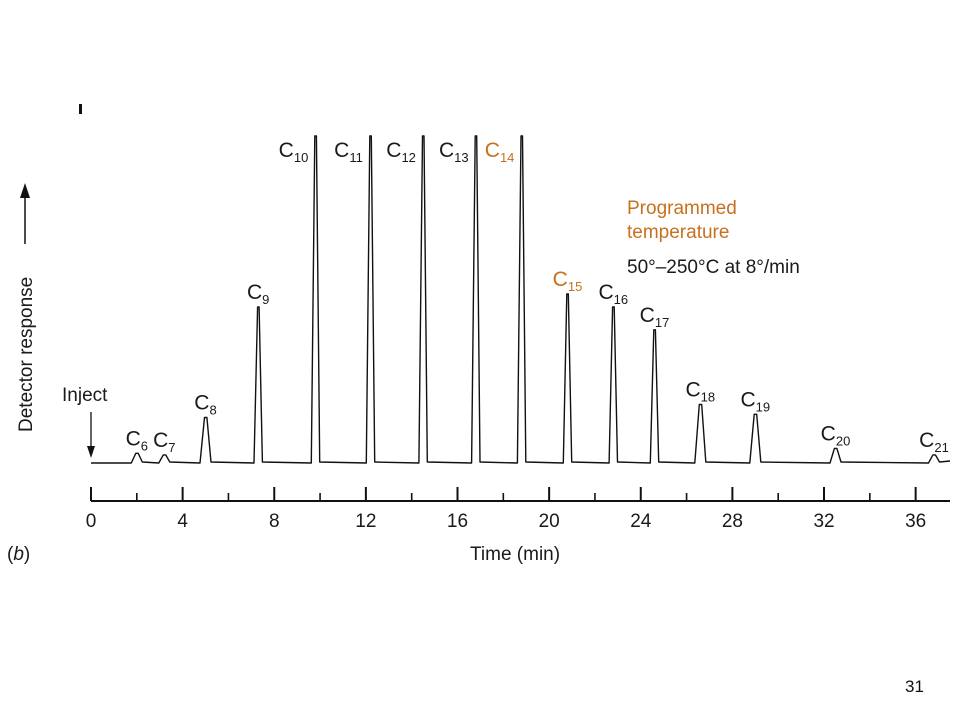 The image size is (960, 720). What do you see at coordinates (85, 421) in the screenshot?
I see `inject-marker: Inject` at bounding box center [85, 421].